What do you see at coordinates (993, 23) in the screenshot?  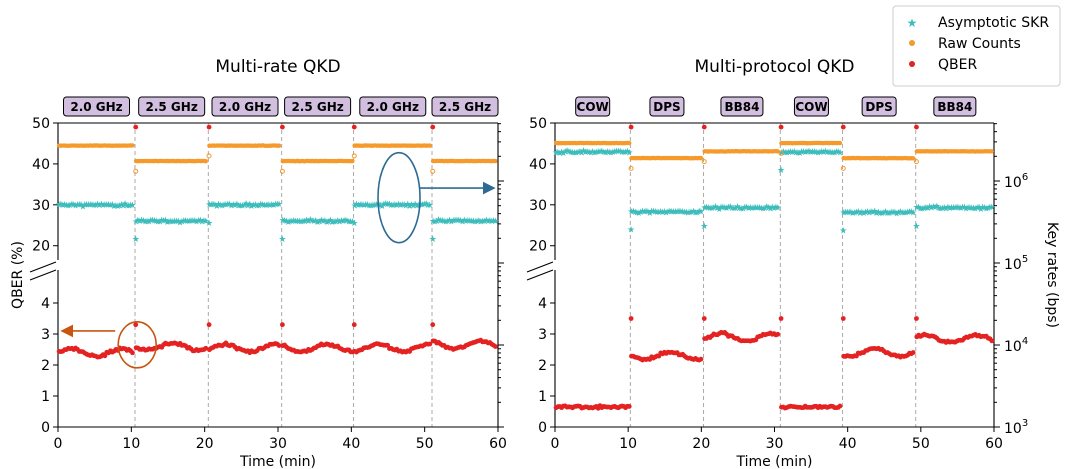 I see `legend-label: Asymptotic SKR` at bounding box center [993, 23].